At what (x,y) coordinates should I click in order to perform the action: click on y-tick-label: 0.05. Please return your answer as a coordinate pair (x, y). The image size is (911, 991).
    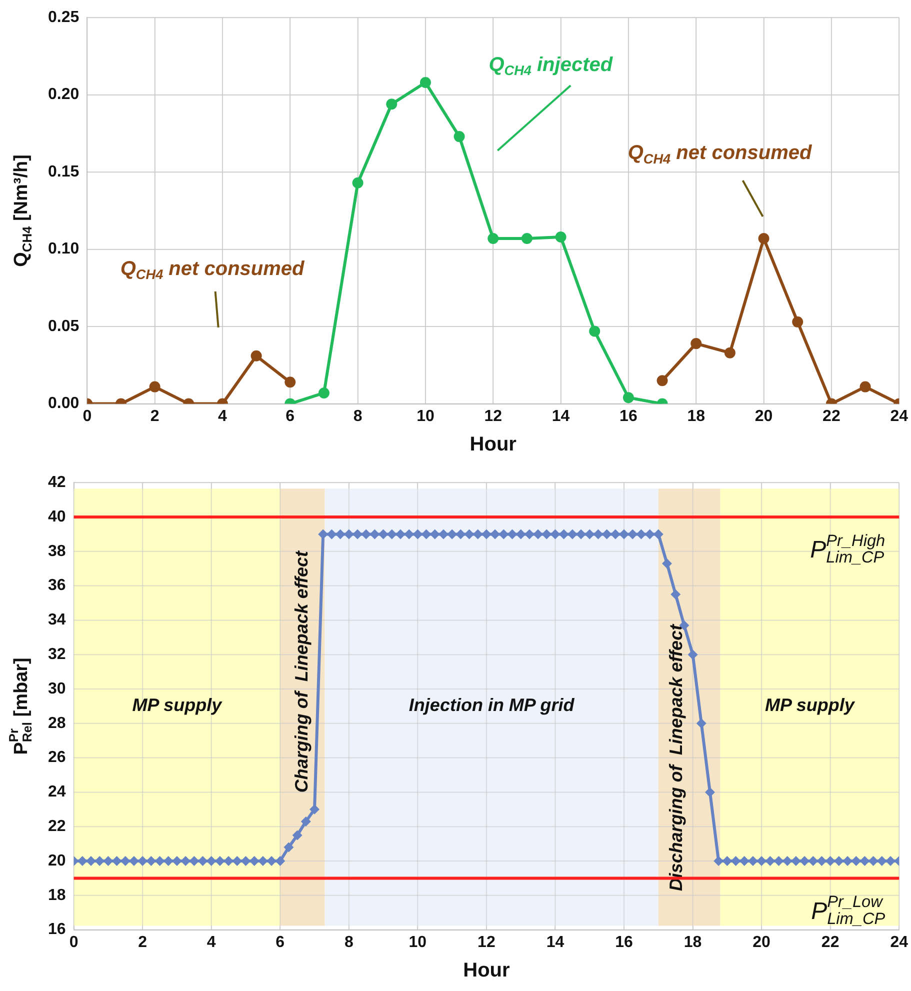
    Looking at the image, I should click on (64, 326).